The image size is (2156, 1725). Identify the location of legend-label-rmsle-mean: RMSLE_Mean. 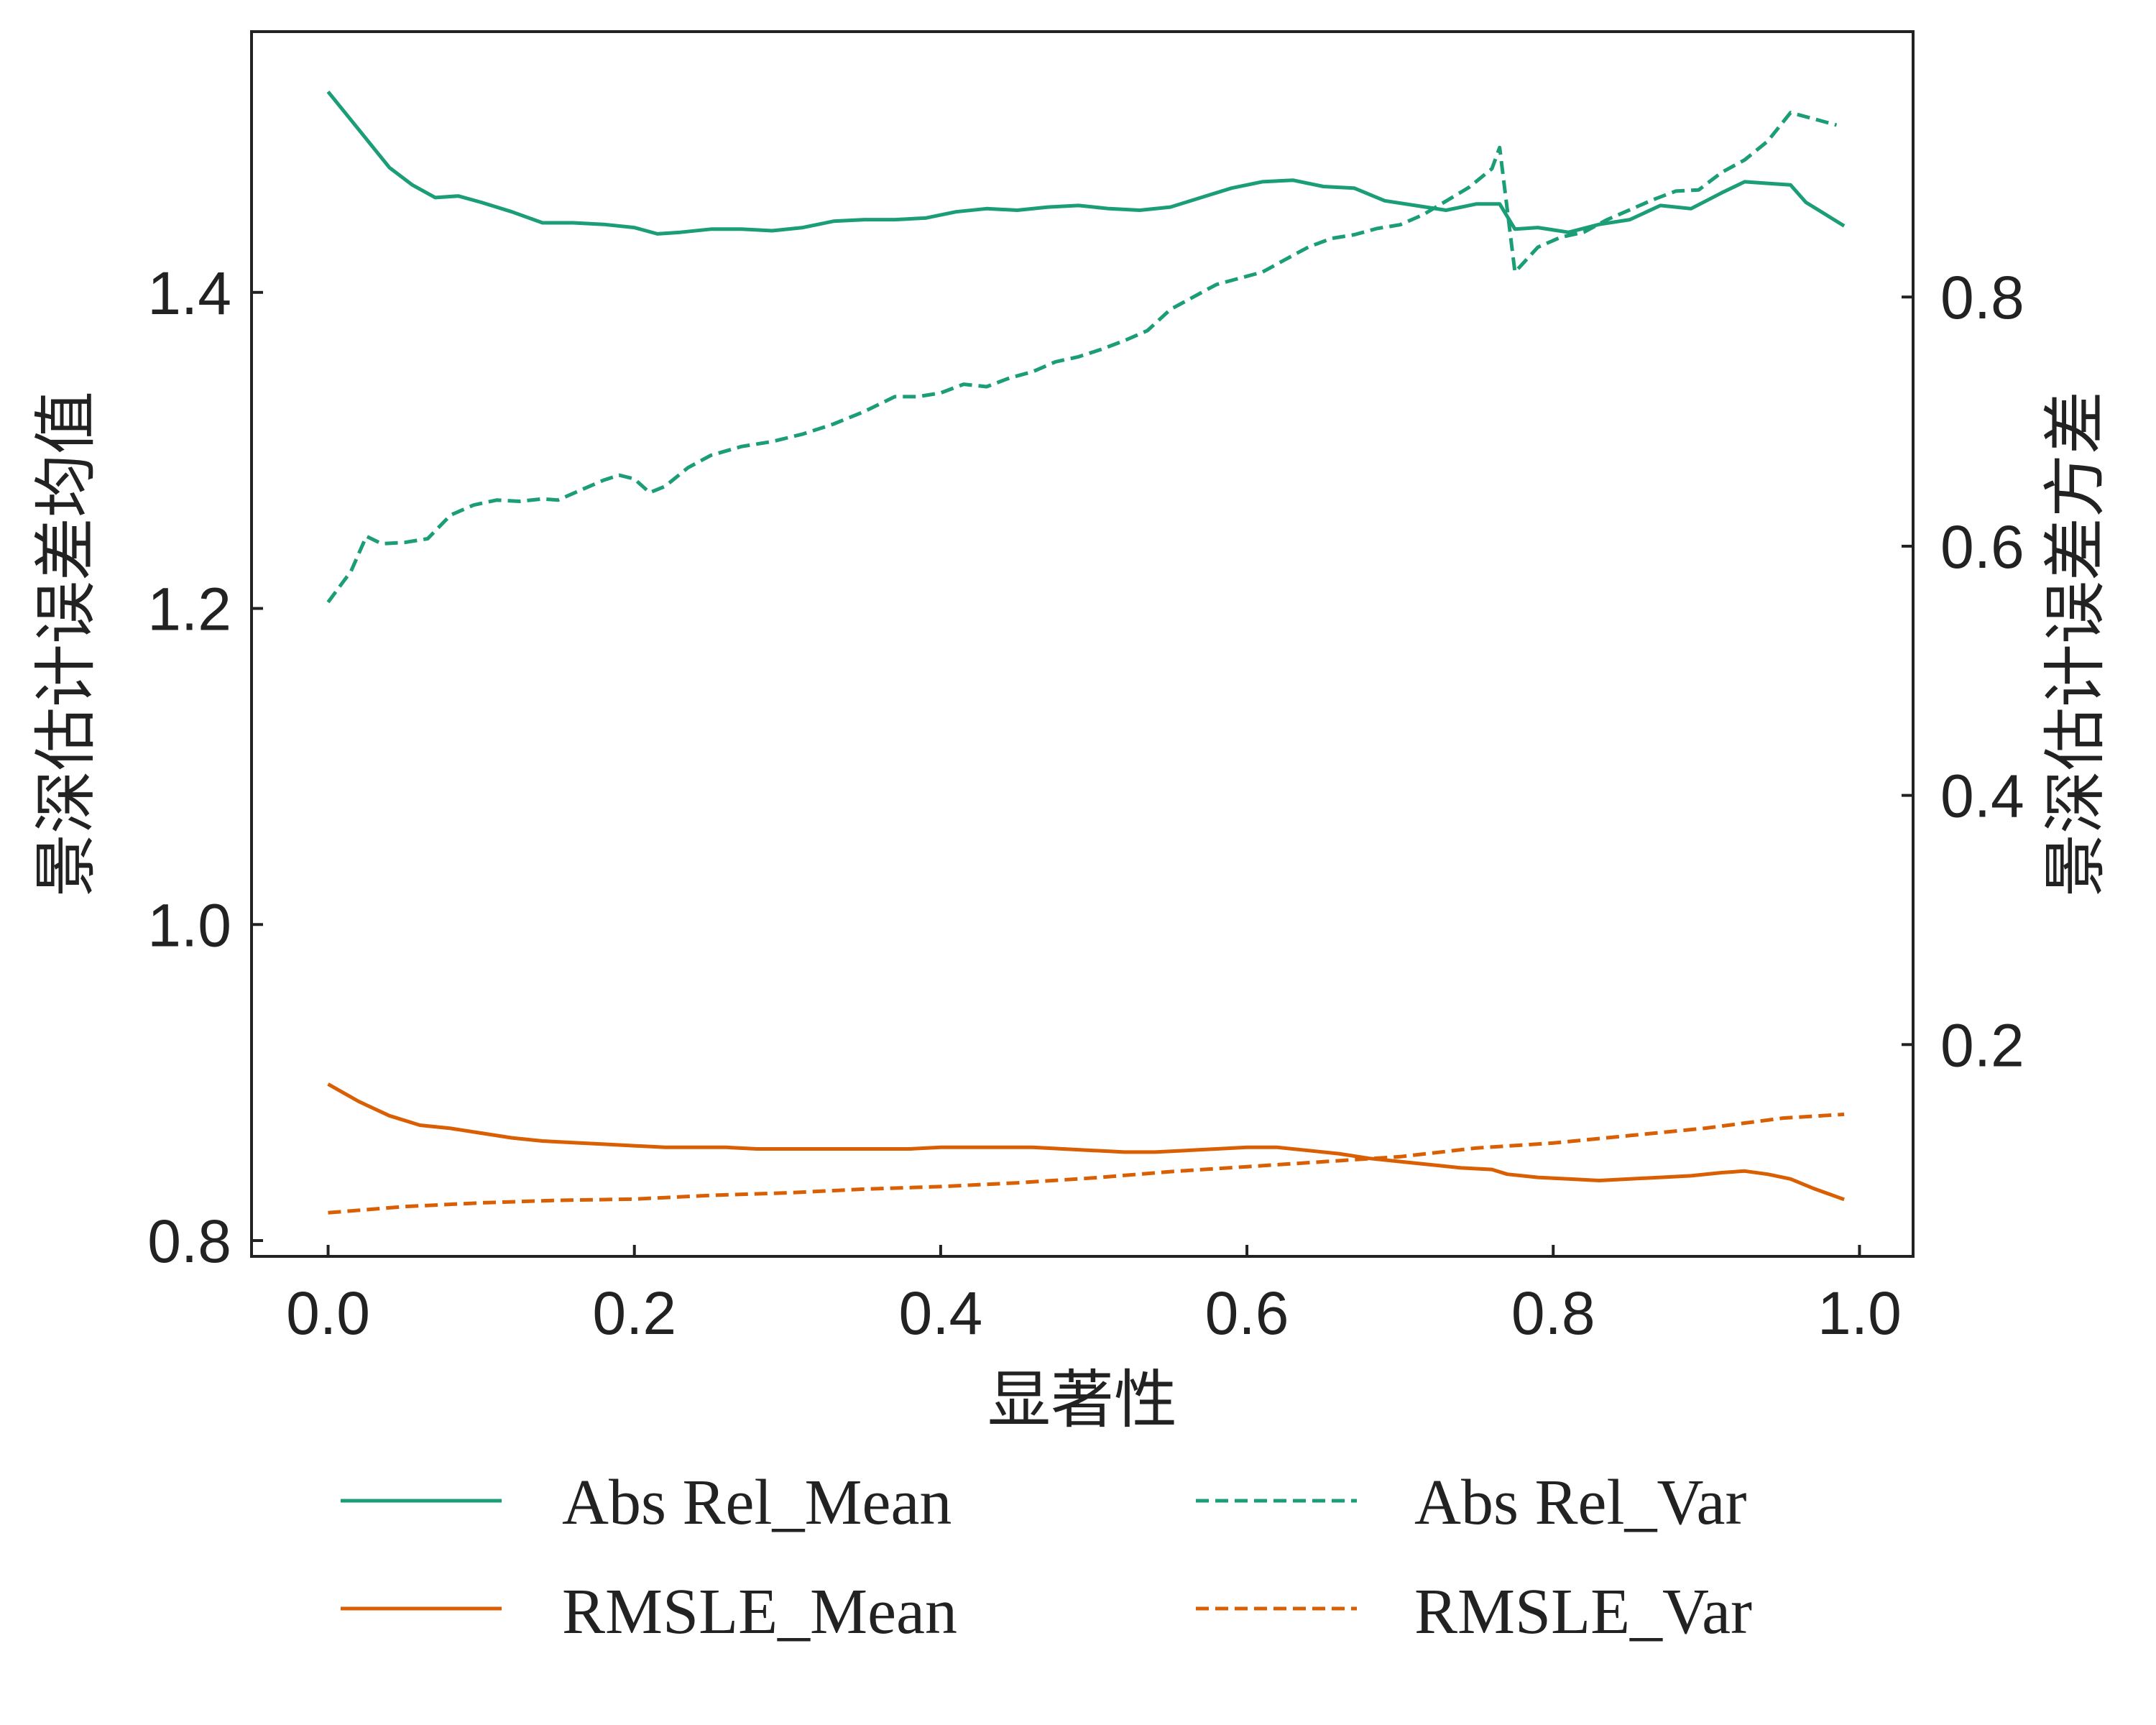
(759, 1611).